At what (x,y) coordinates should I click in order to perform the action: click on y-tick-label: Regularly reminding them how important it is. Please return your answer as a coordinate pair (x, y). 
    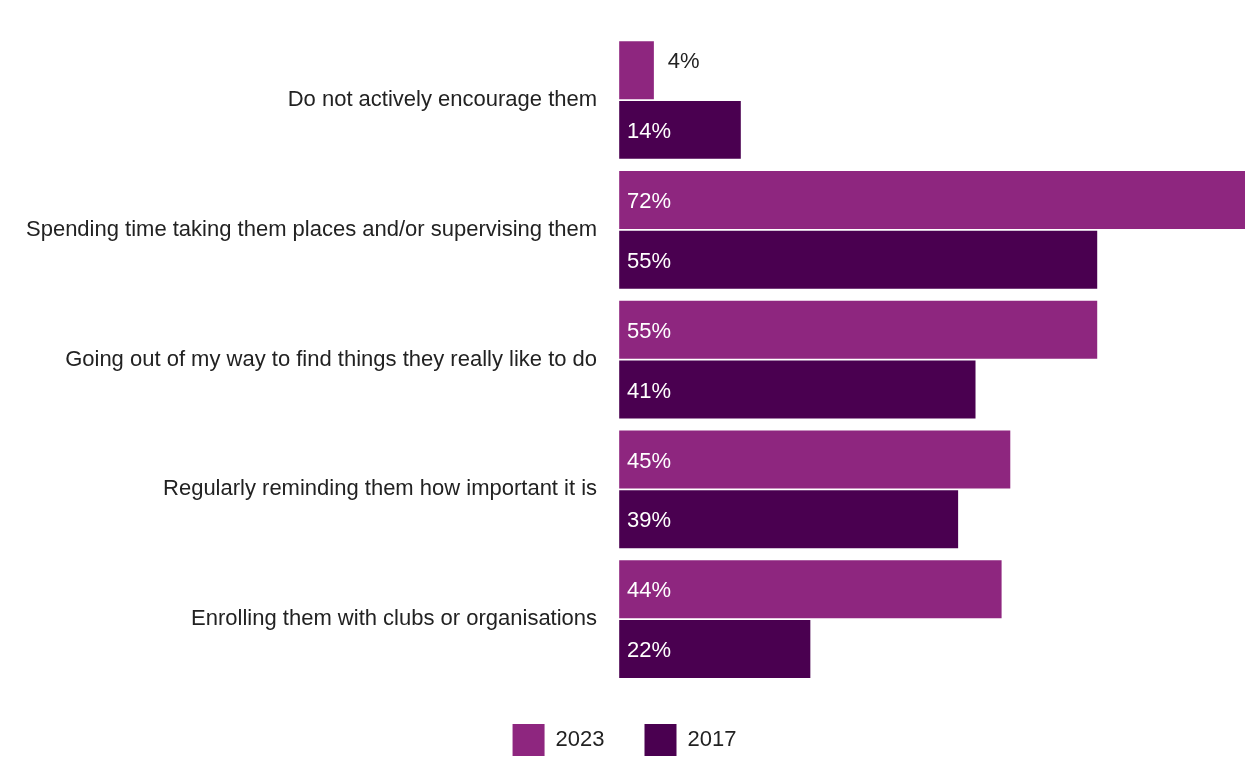
    Looking at the image, I should click on (380, 488).